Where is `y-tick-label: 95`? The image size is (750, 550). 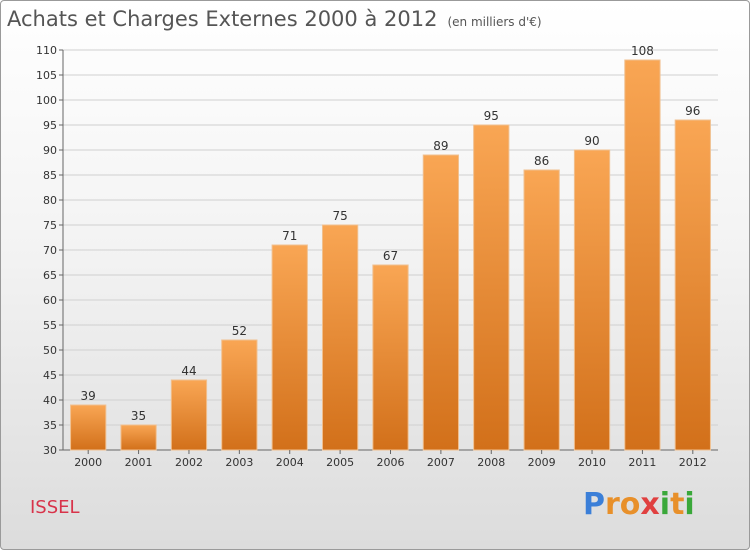
y-tick-label: 95 is located at coordinates (50, 125).